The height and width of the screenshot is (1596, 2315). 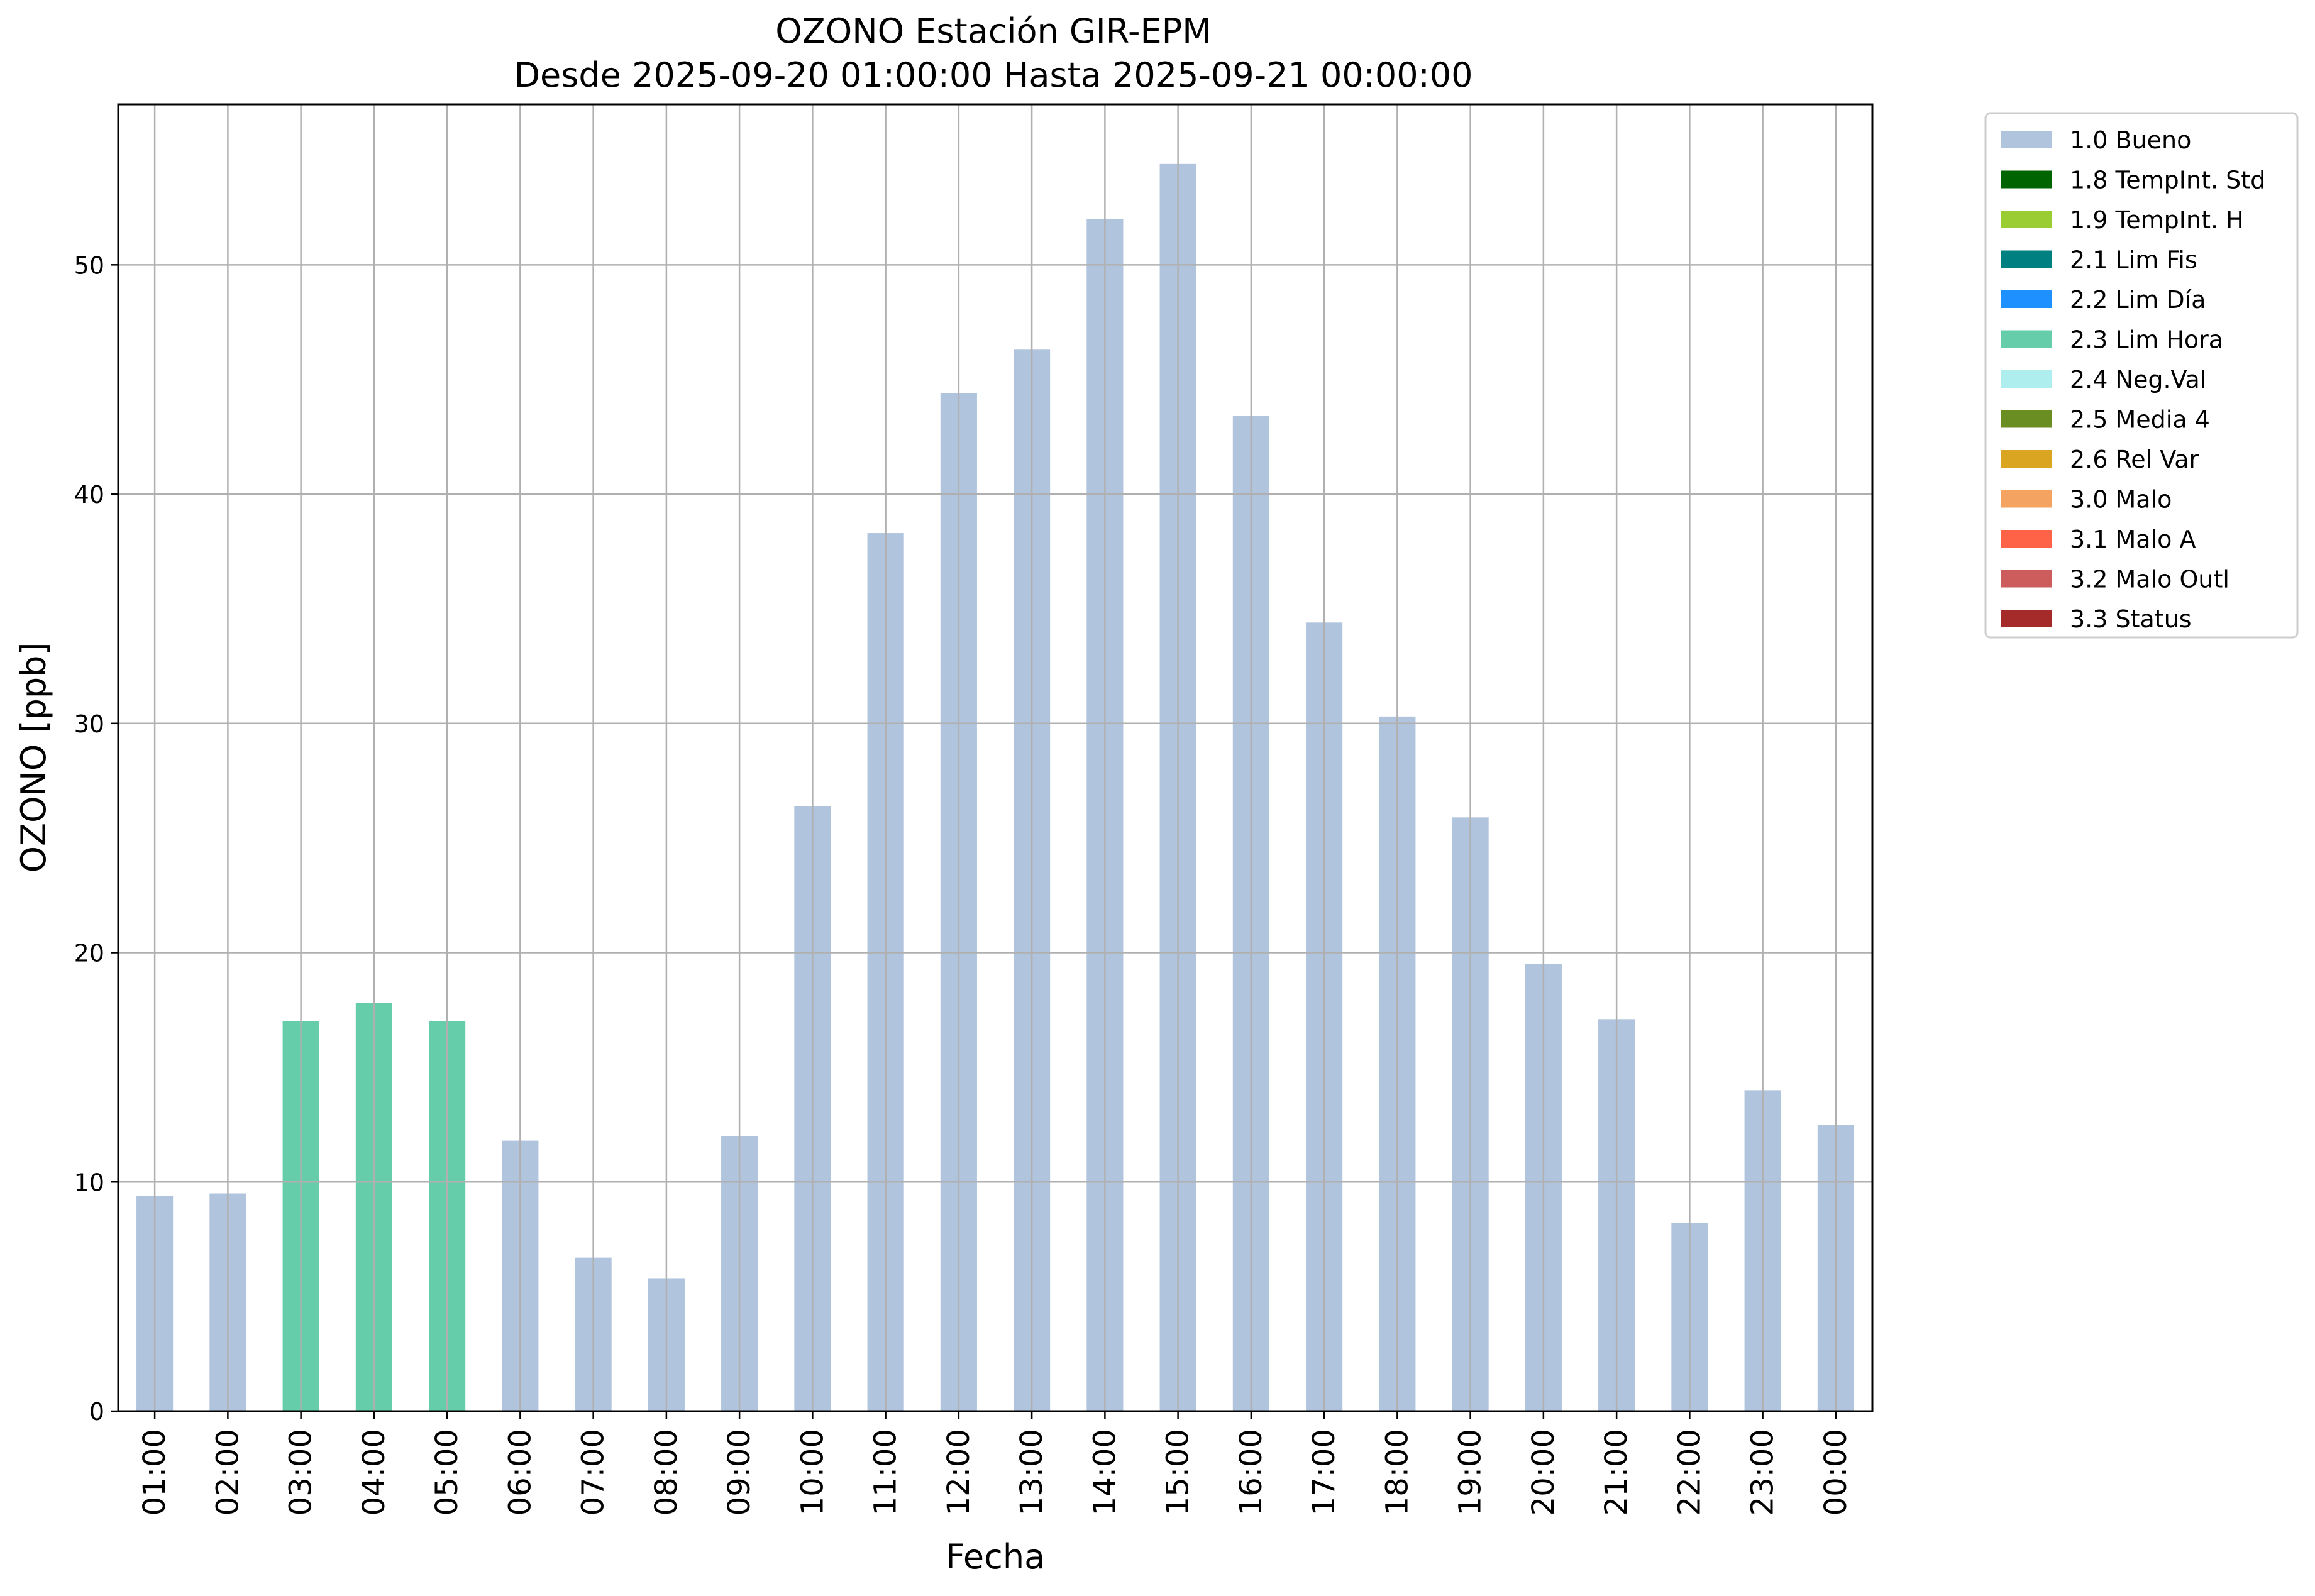 I want to click on chart-title: OZONO Estación GIR-EPM, so click(x=993, y=31).